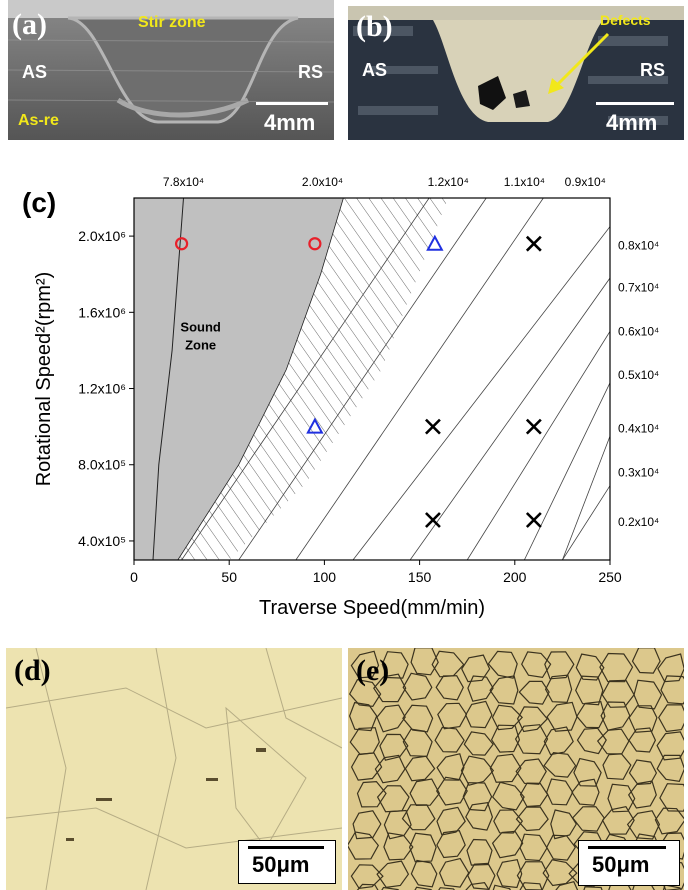 The image size is (688, 890). Describe the element at coordinates (635, 103) in the screenshot. I see `scale-bar-b` at that location.